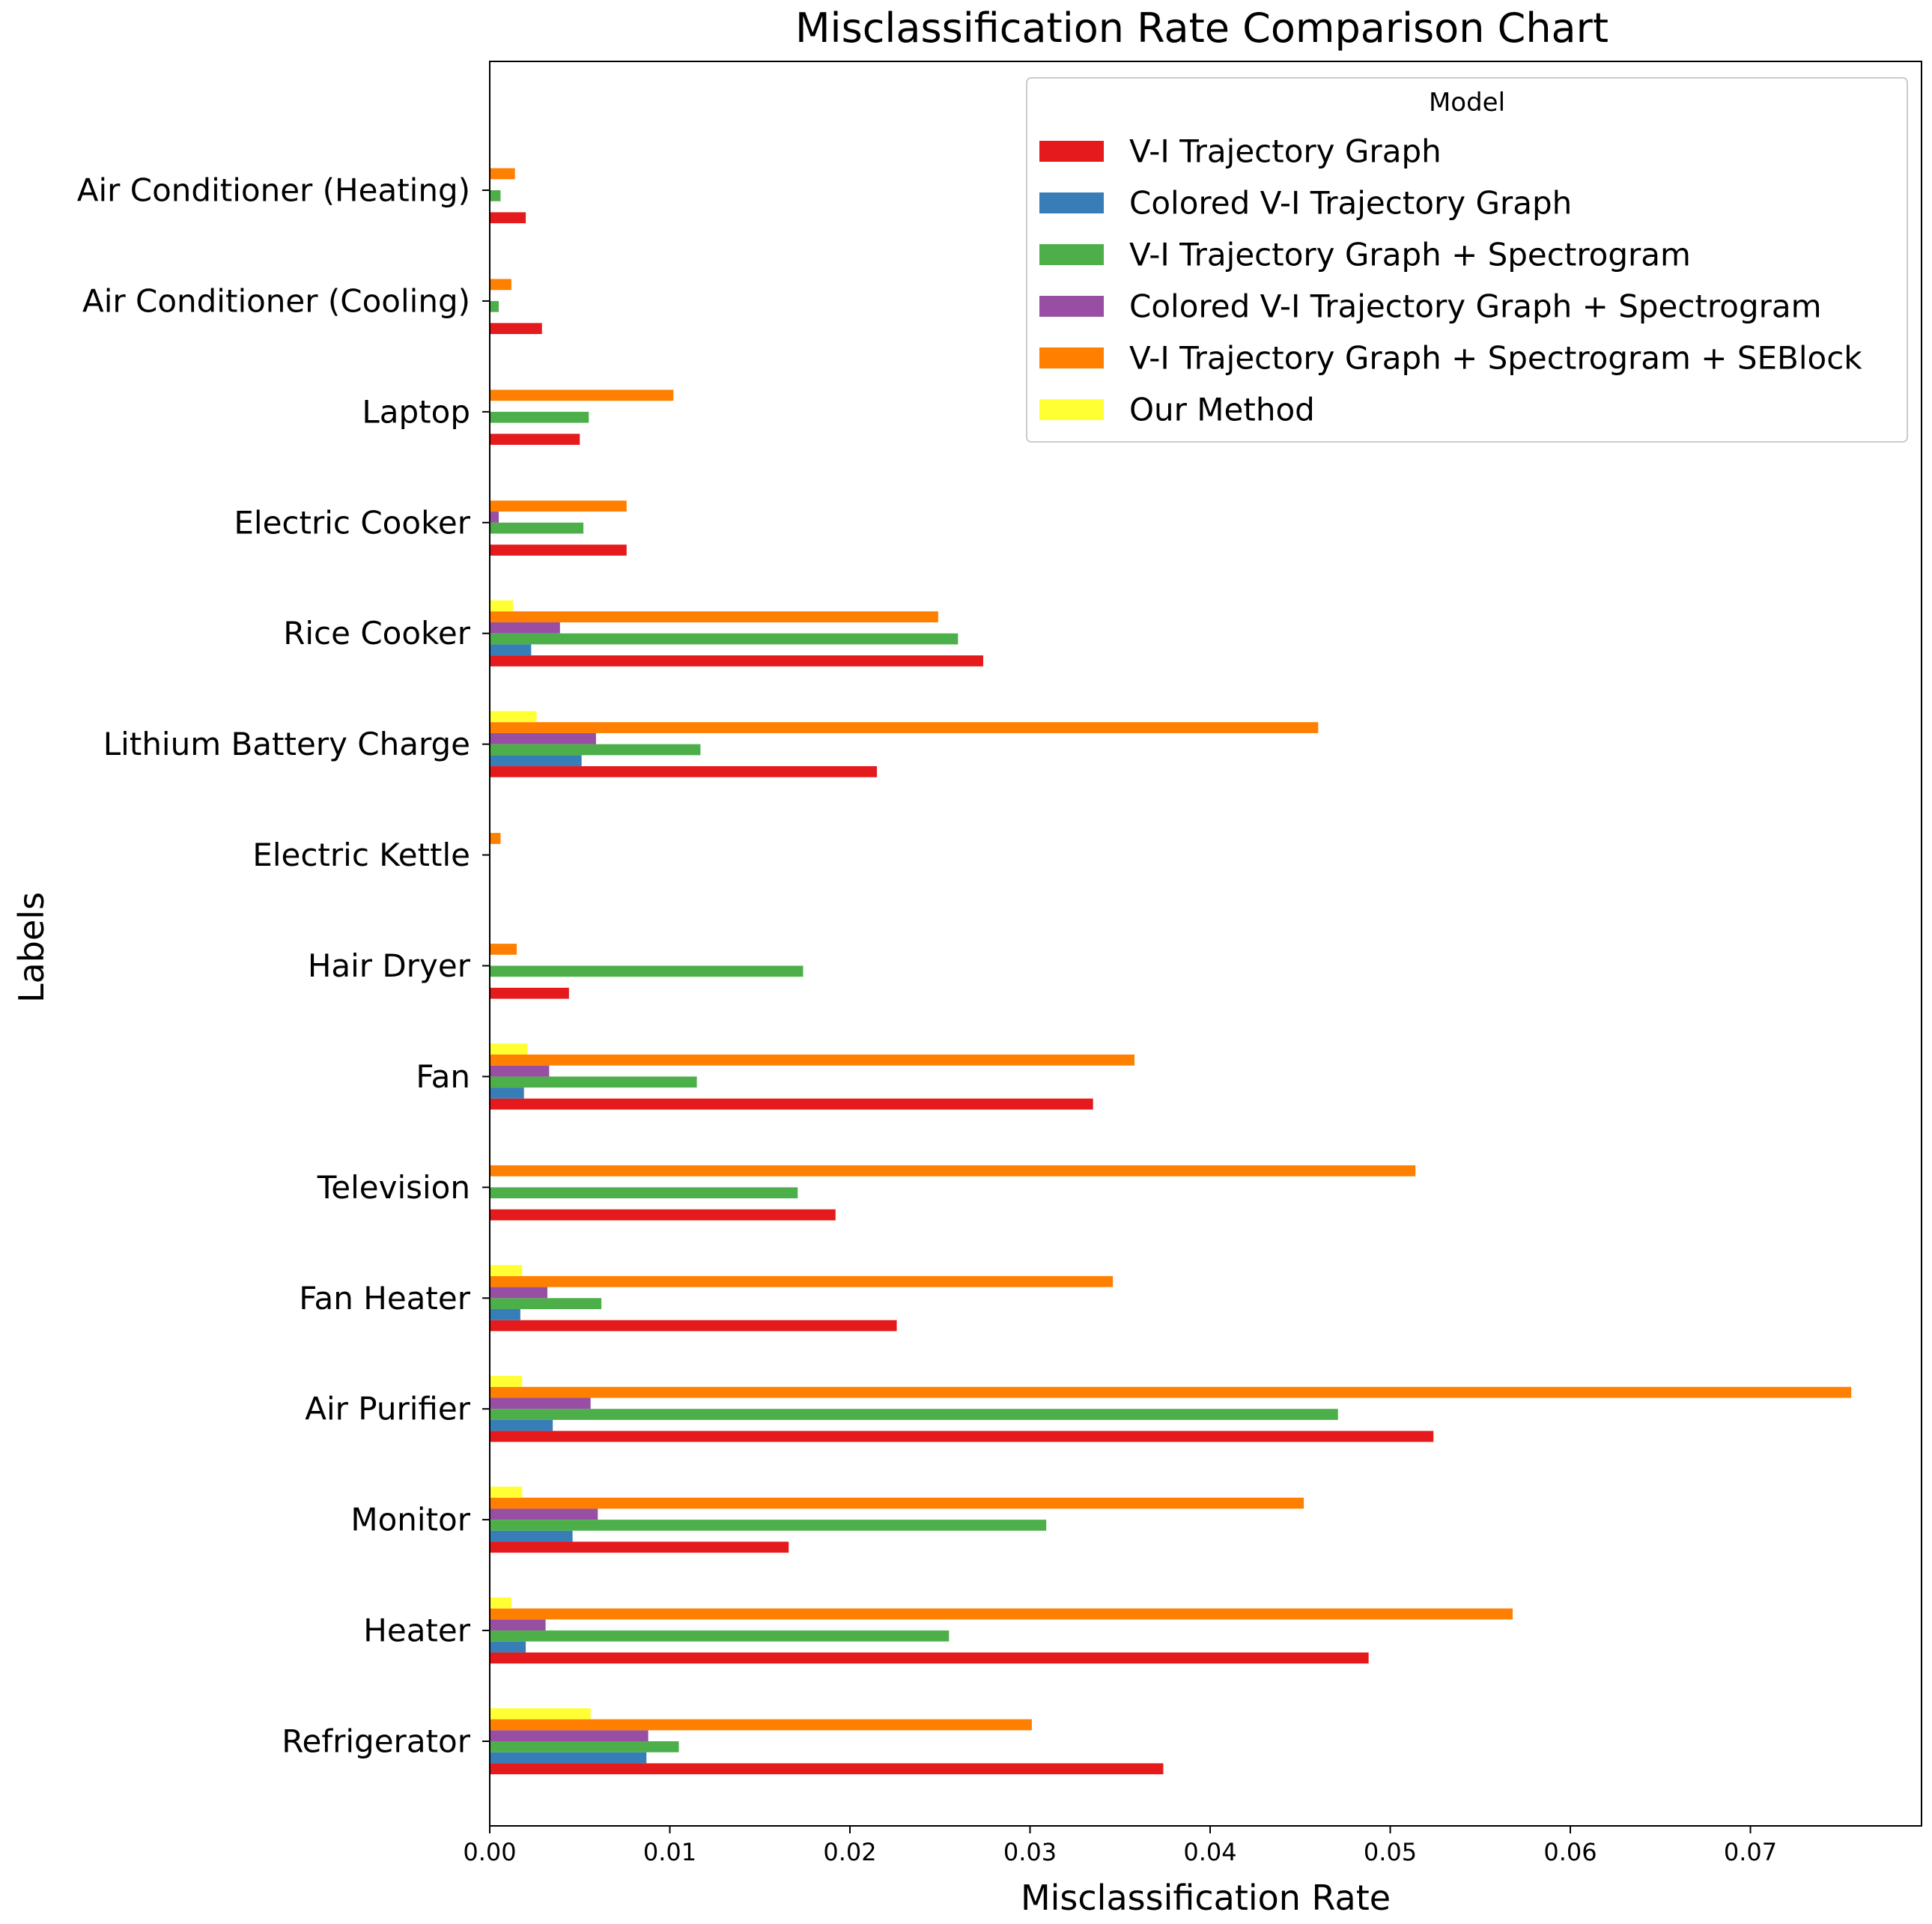 This screenshot has width=1932, height=1924. Describe the element at coordinates (914, 1414) in the screenshot. I see `bar-v-i-trajectory-graph-spectrogram-air-purifier` at that location.